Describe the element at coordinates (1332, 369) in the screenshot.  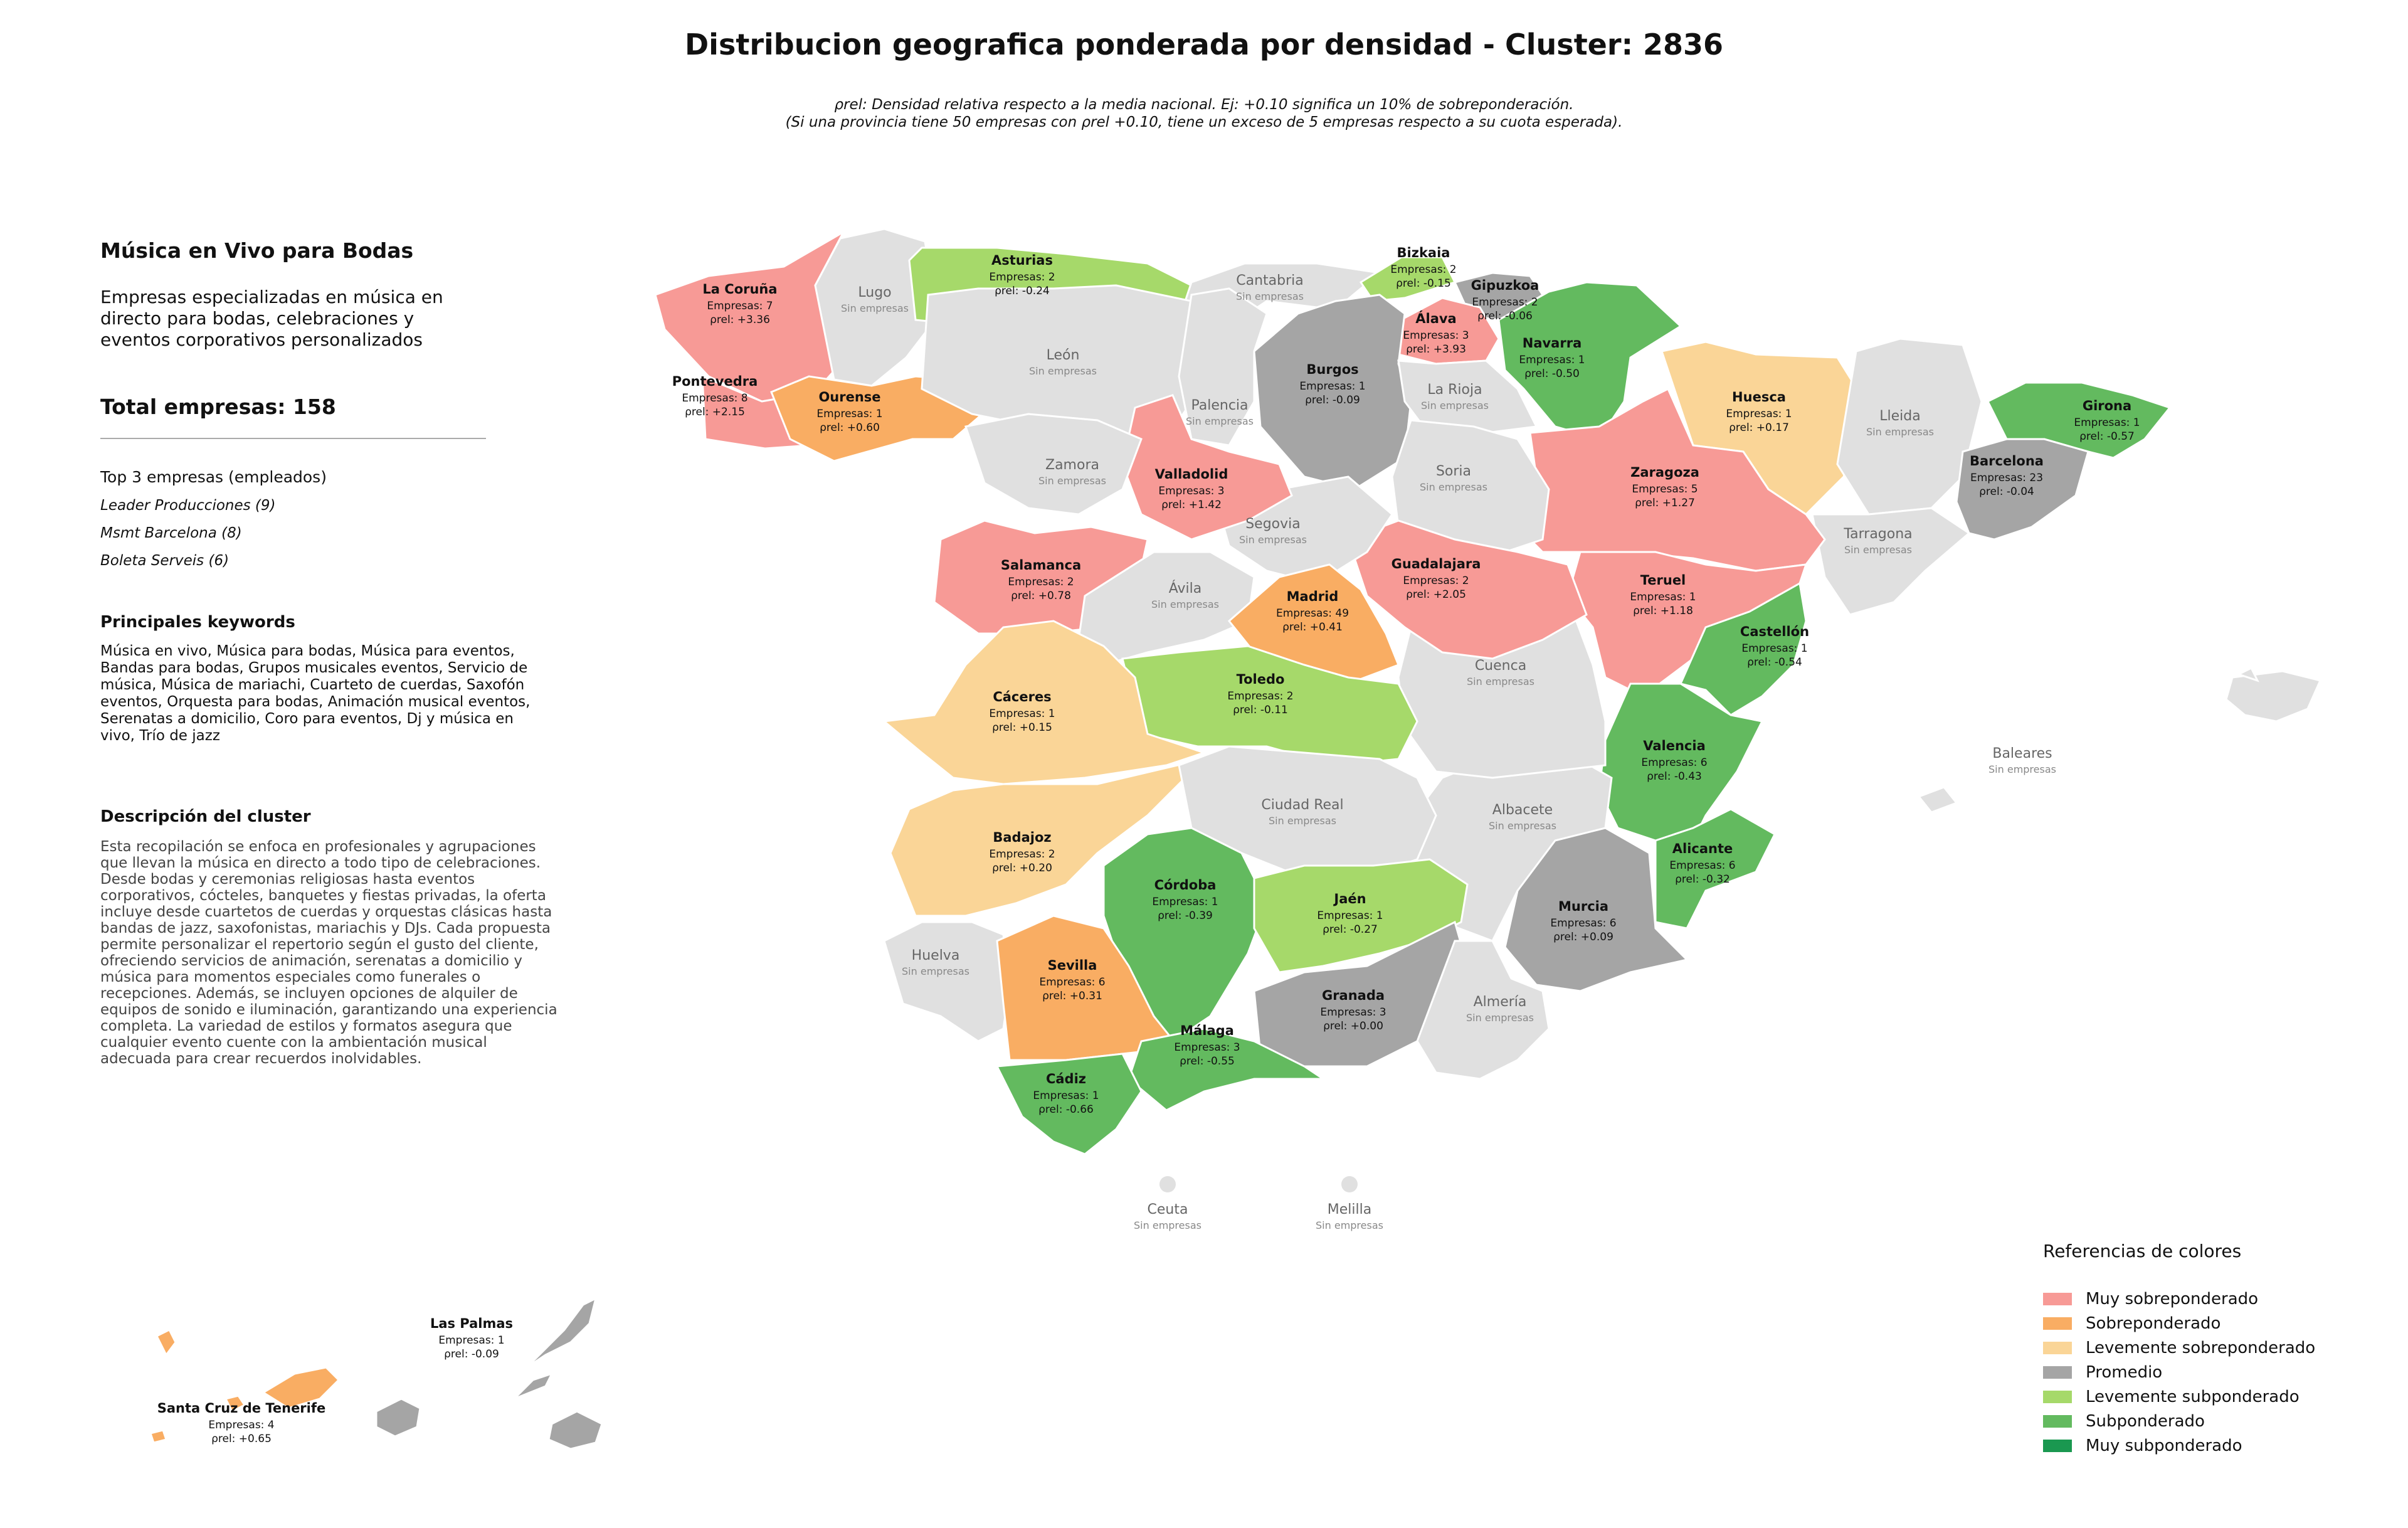
I see `province-name-burgos: Burgos` at that location.